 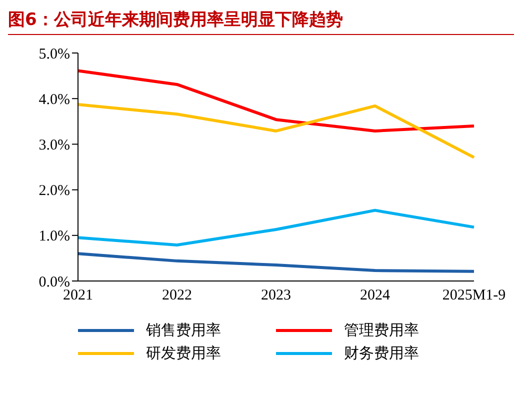 I want to click on legend-label: 销售费用率, so click(x=183, y=330).